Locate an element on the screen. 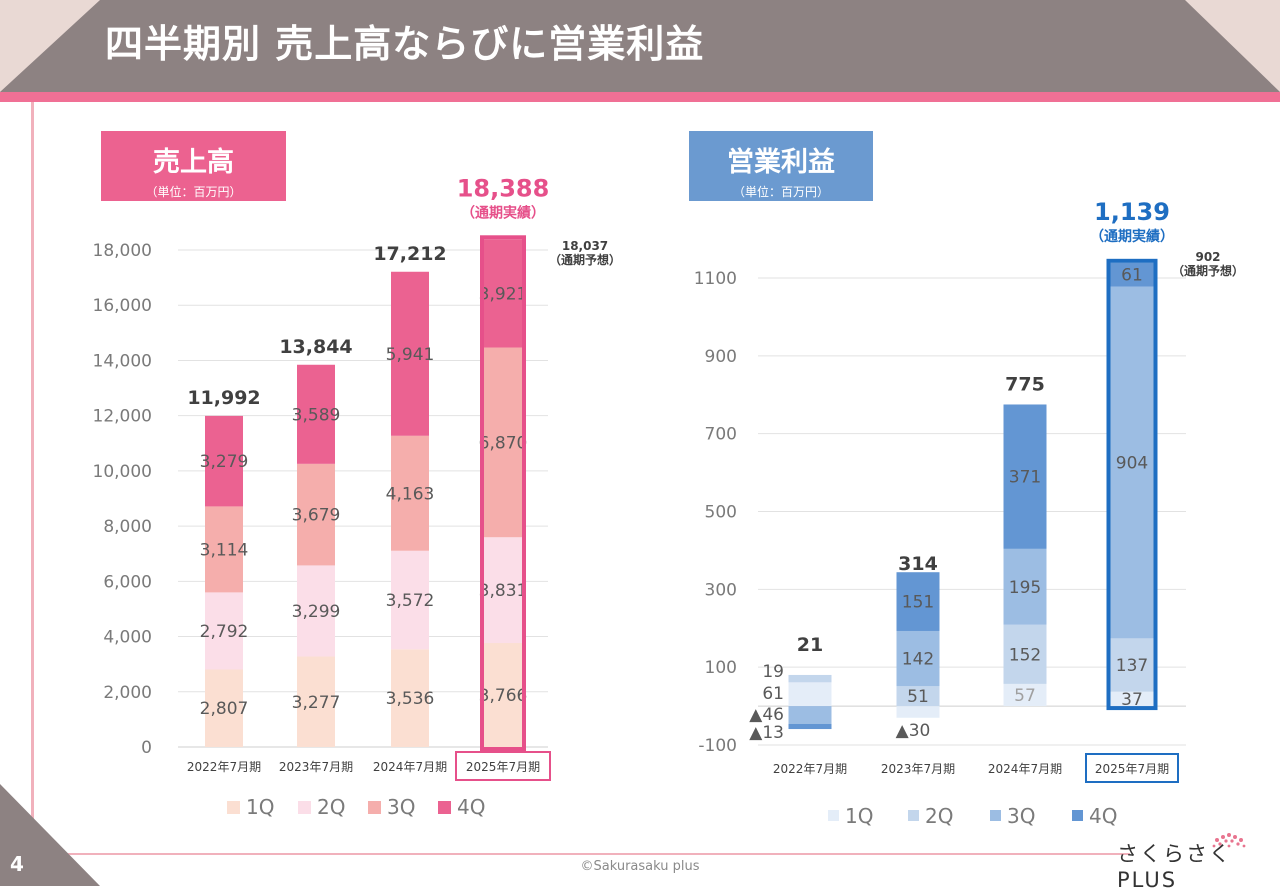 The height and width of the screenshot is (892, 1280). data-label: 904 is located at coordinates (1132, 463).